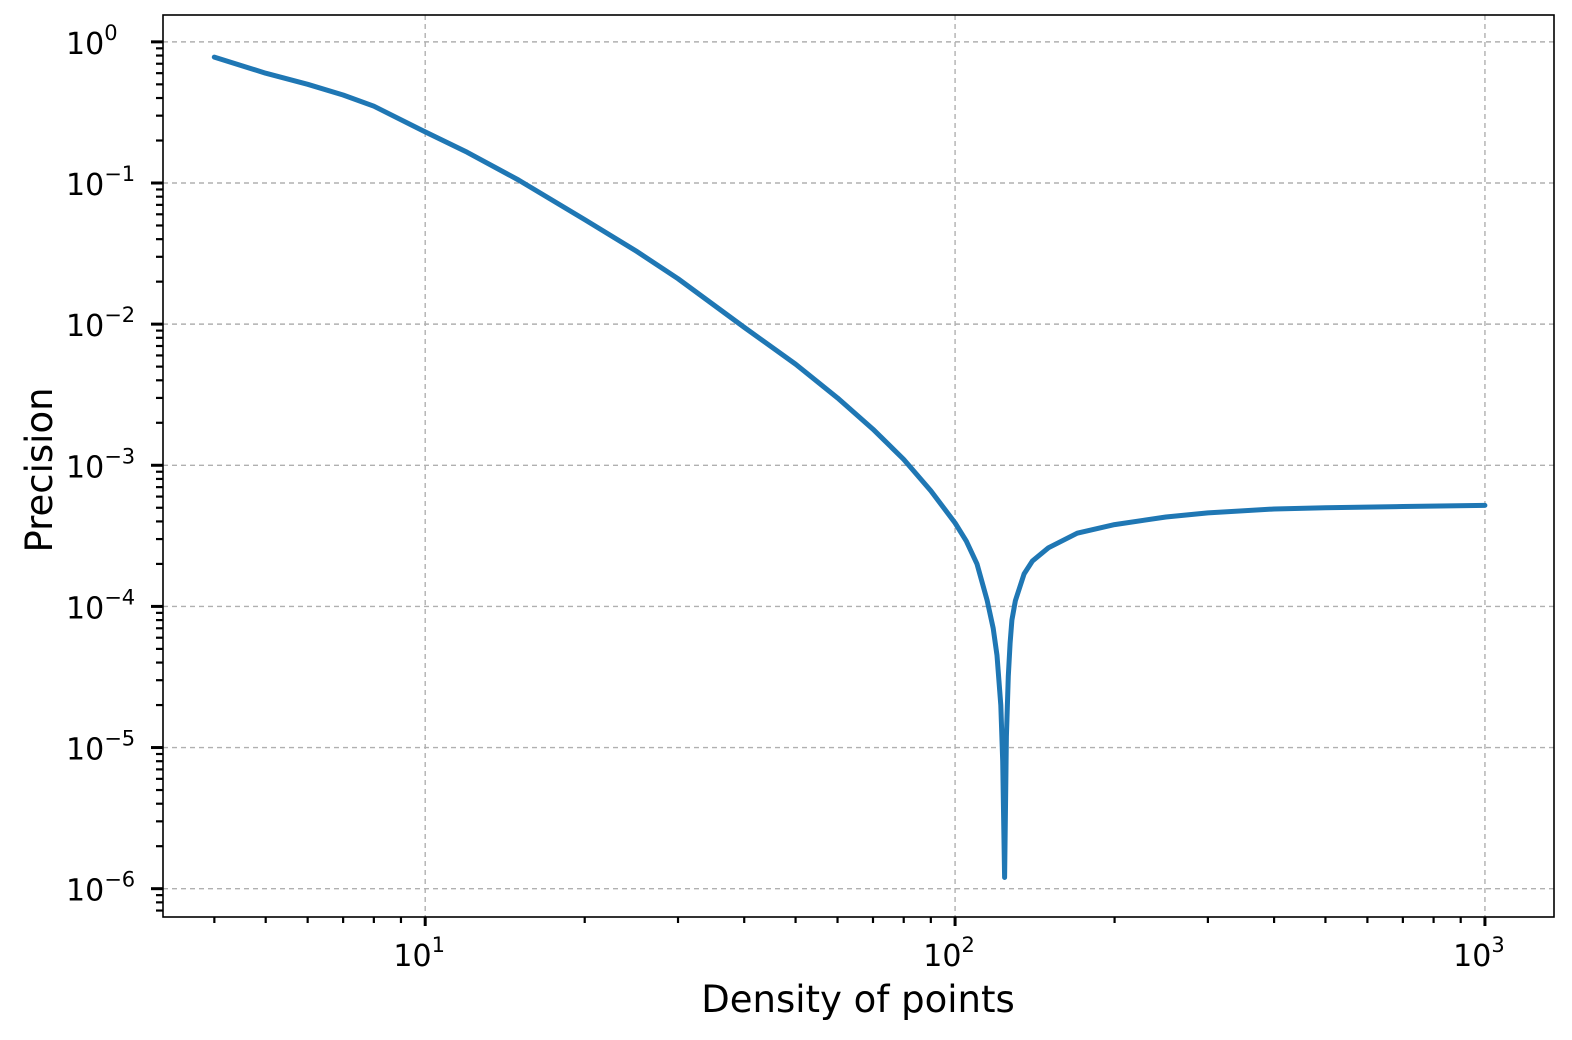 Image resolution: width=1572 pixels, height=1040 pixels. Describe the element at coordinates (1497, 945) in the screenshot. I see `x-tick-exponent: 3` at that location.